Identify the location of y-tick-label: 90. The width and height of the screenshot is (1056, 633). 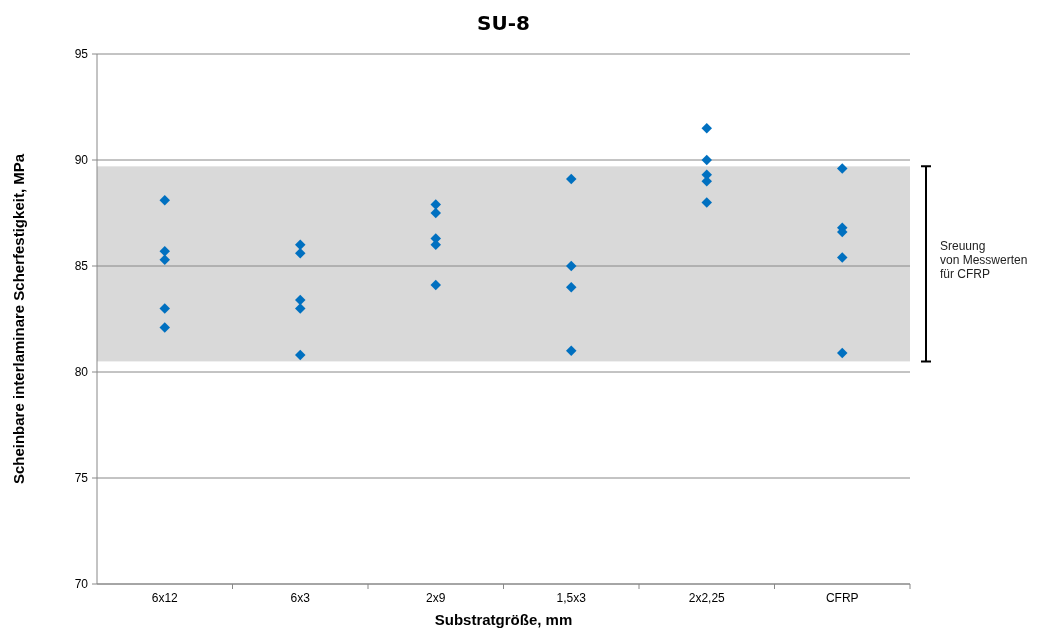
(81, 160).